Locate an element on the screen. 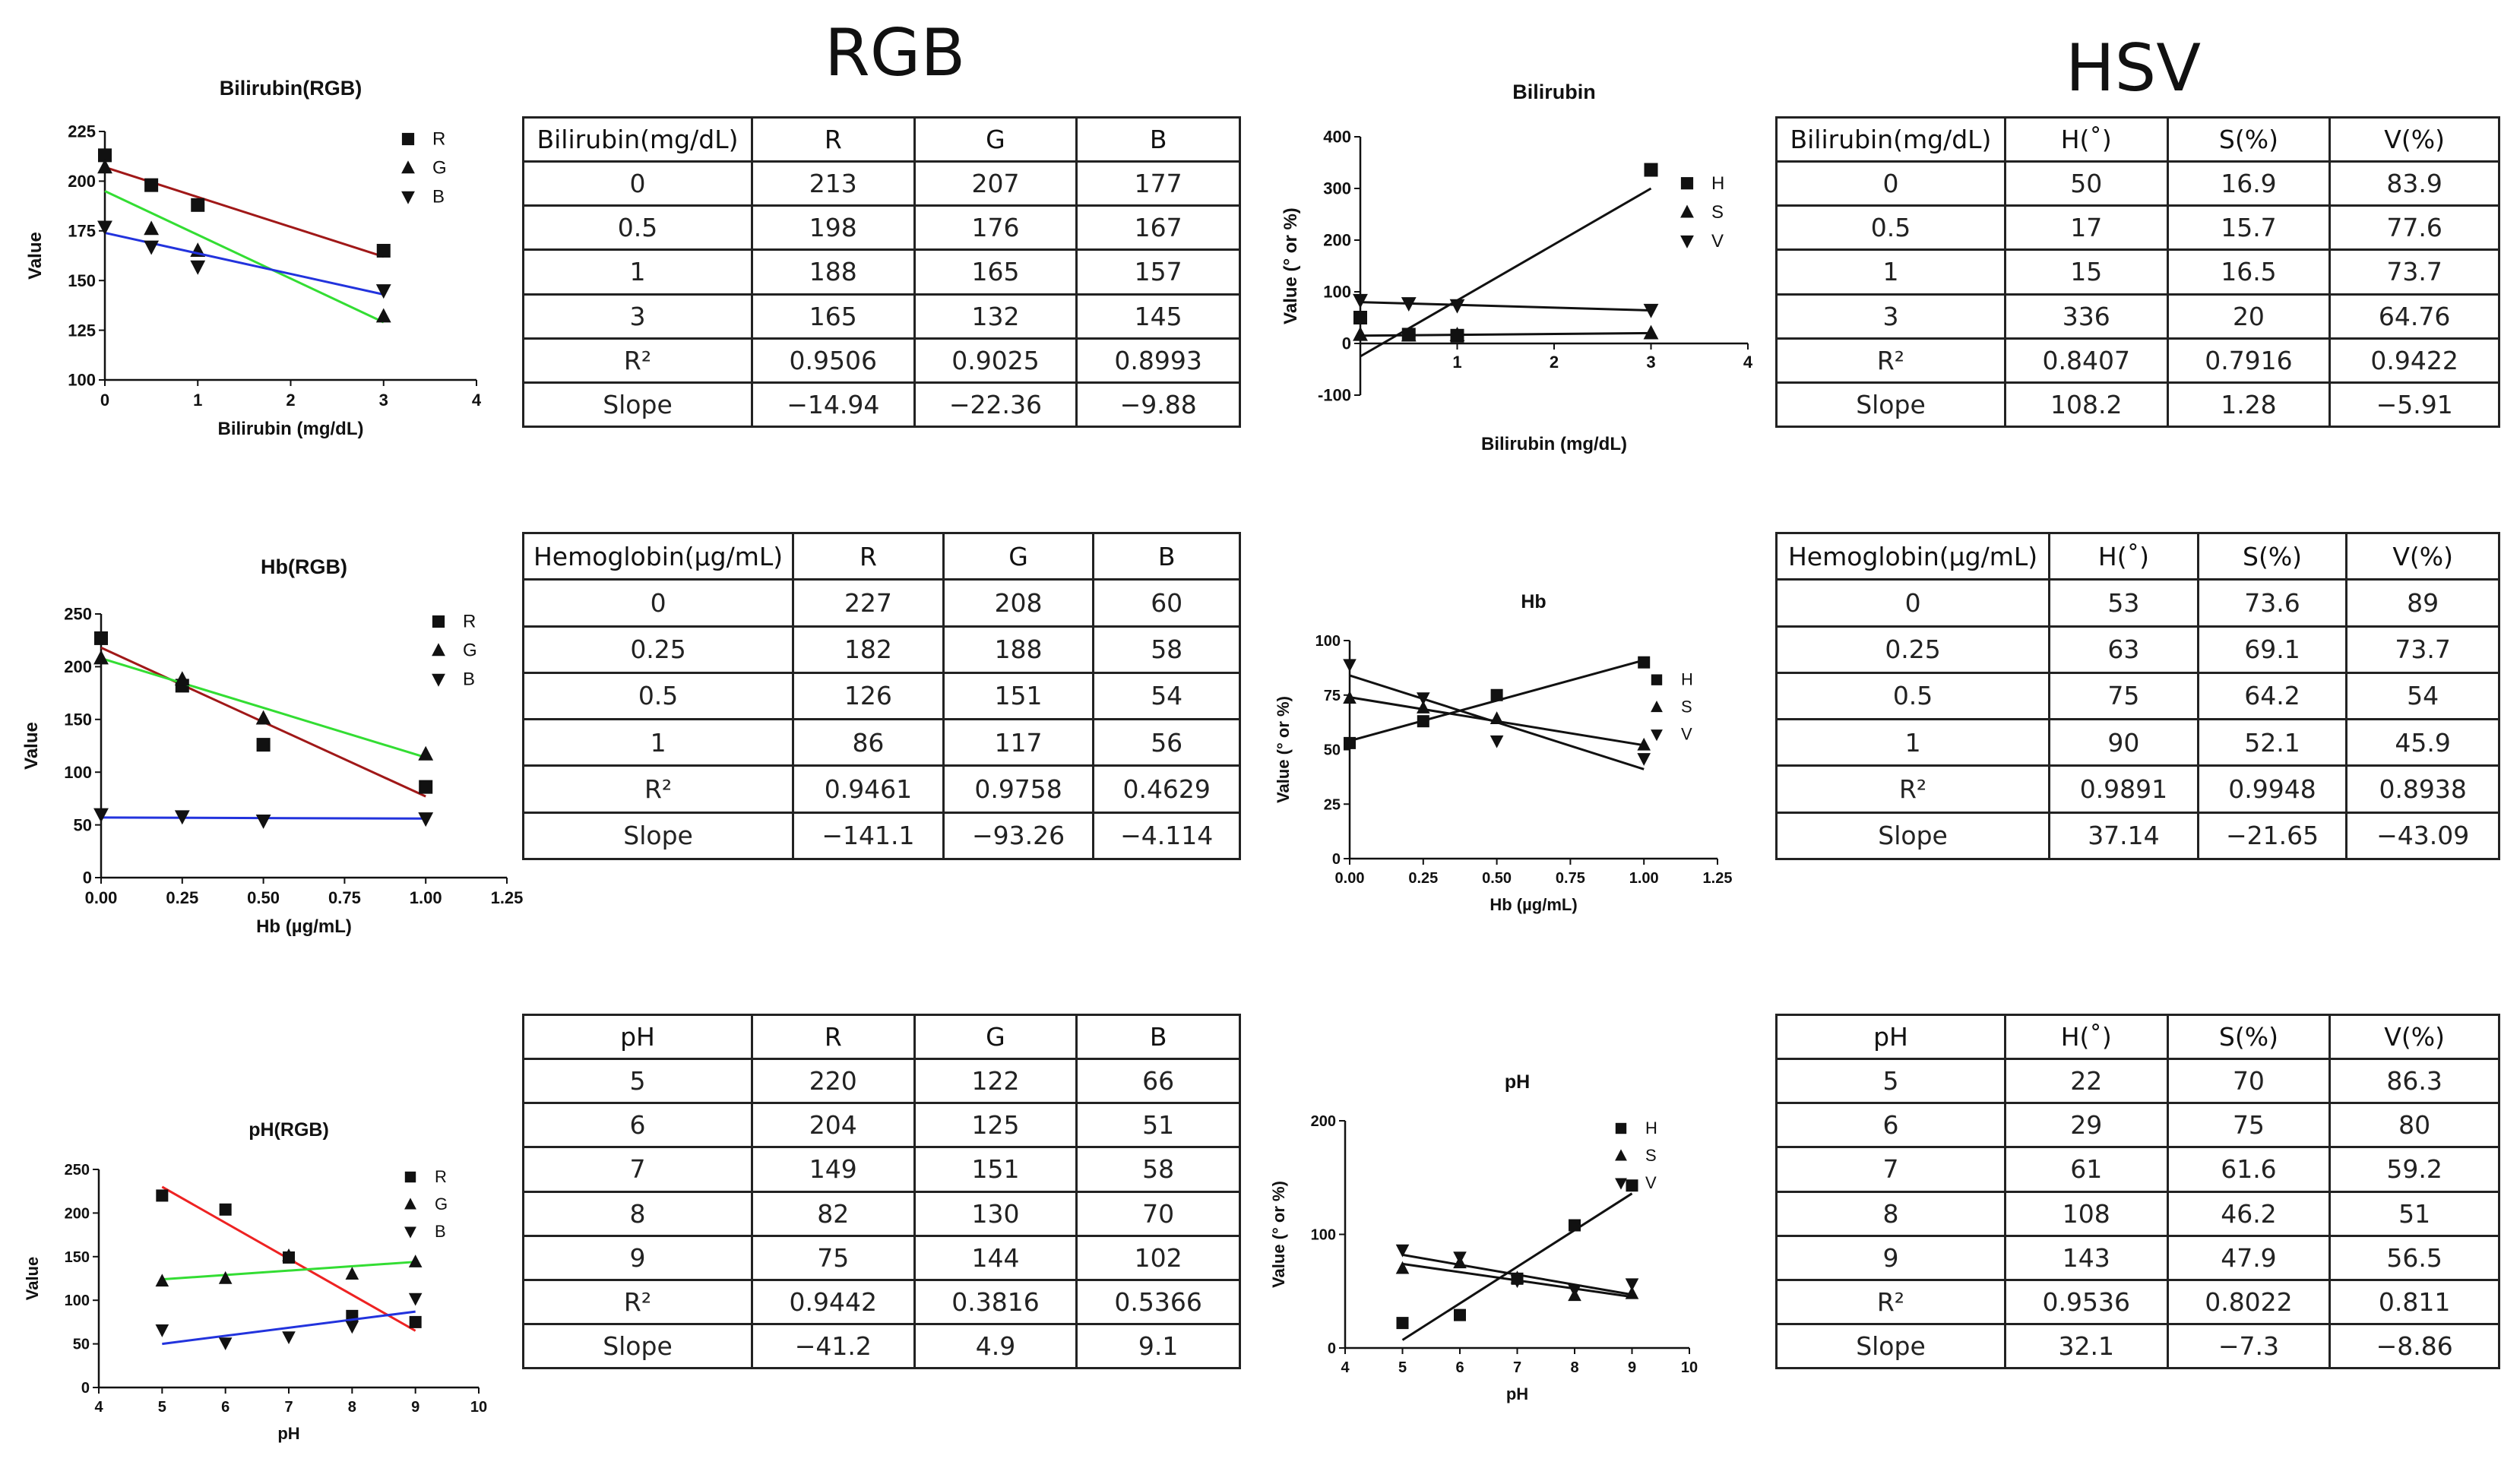 This screenshot has width=2520, height=1465. x-tick-label: 0.25 is located at coordinates (182, 897).